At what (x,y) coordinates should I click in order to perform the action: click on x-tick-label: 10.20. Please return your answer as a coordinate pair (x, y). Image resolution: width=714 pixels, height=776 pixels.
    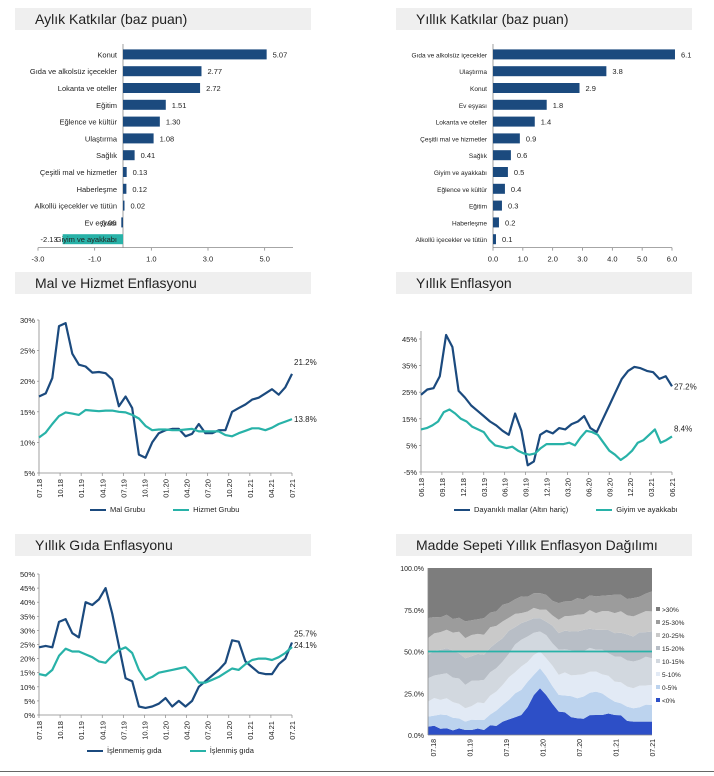
    Looking at the image, I should click on (229, 488).